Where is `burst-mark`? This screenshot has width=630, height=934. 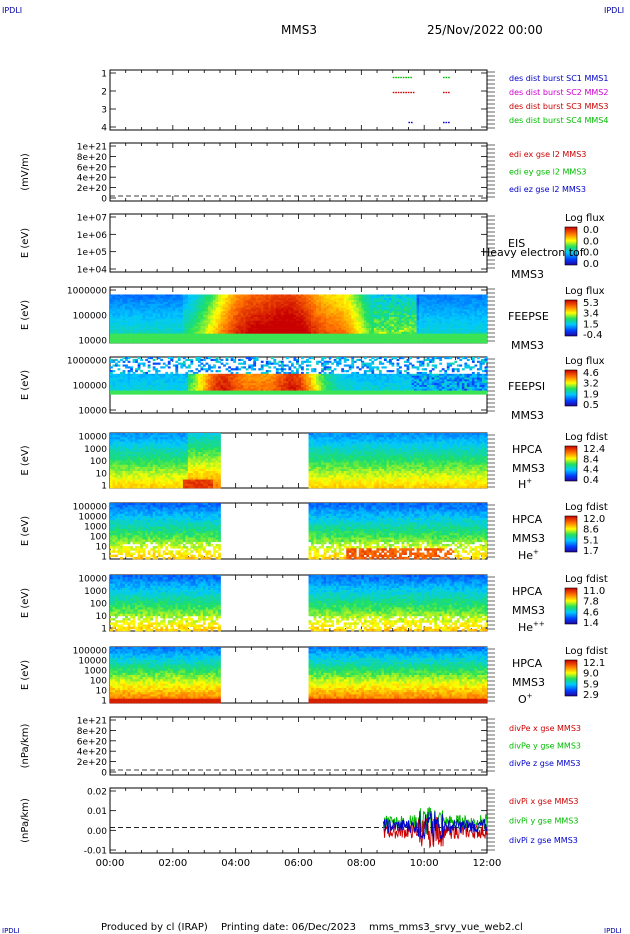
burst-mark is located at coordinates (413, 92).